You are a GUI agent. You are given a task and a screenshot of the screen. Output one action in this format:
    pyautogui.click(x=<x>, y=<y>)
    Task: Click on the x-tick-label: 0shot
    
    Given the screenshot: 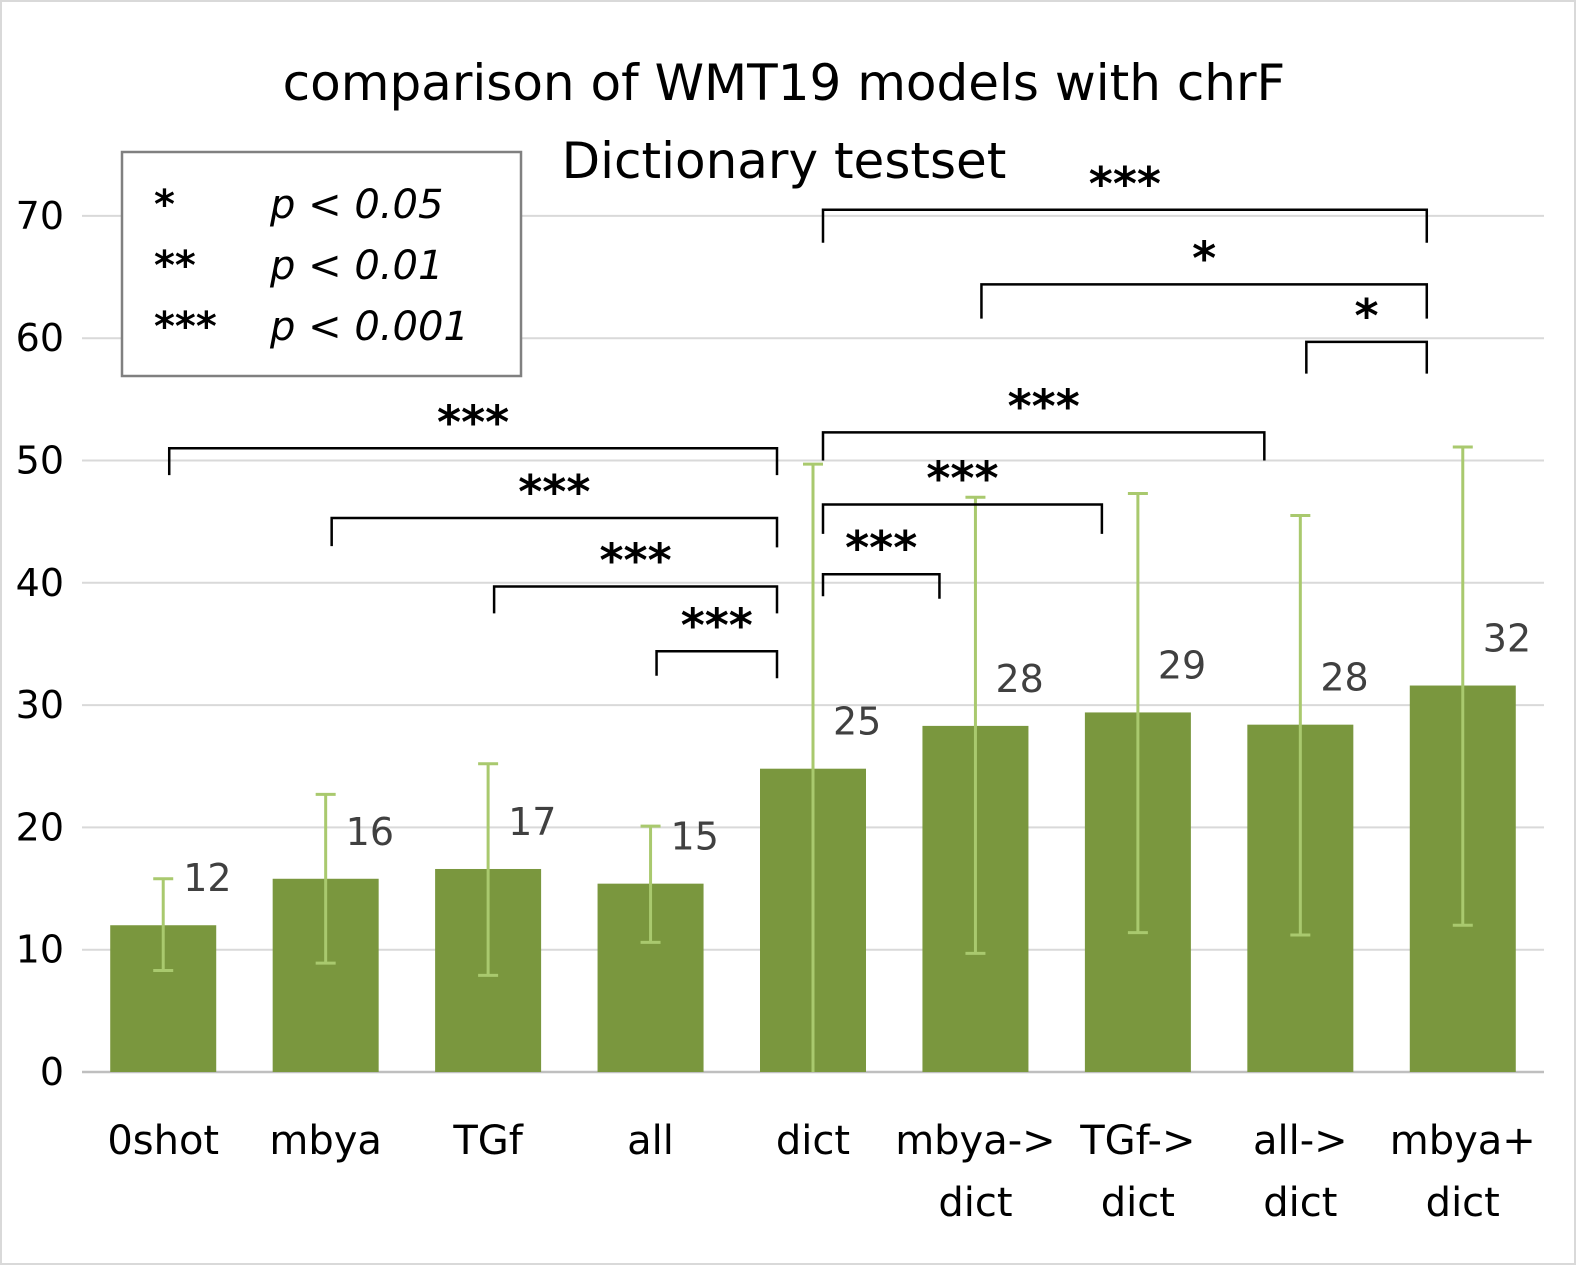 What is the action you would take?
    pyautogui.click(x=163, y=1141)
    